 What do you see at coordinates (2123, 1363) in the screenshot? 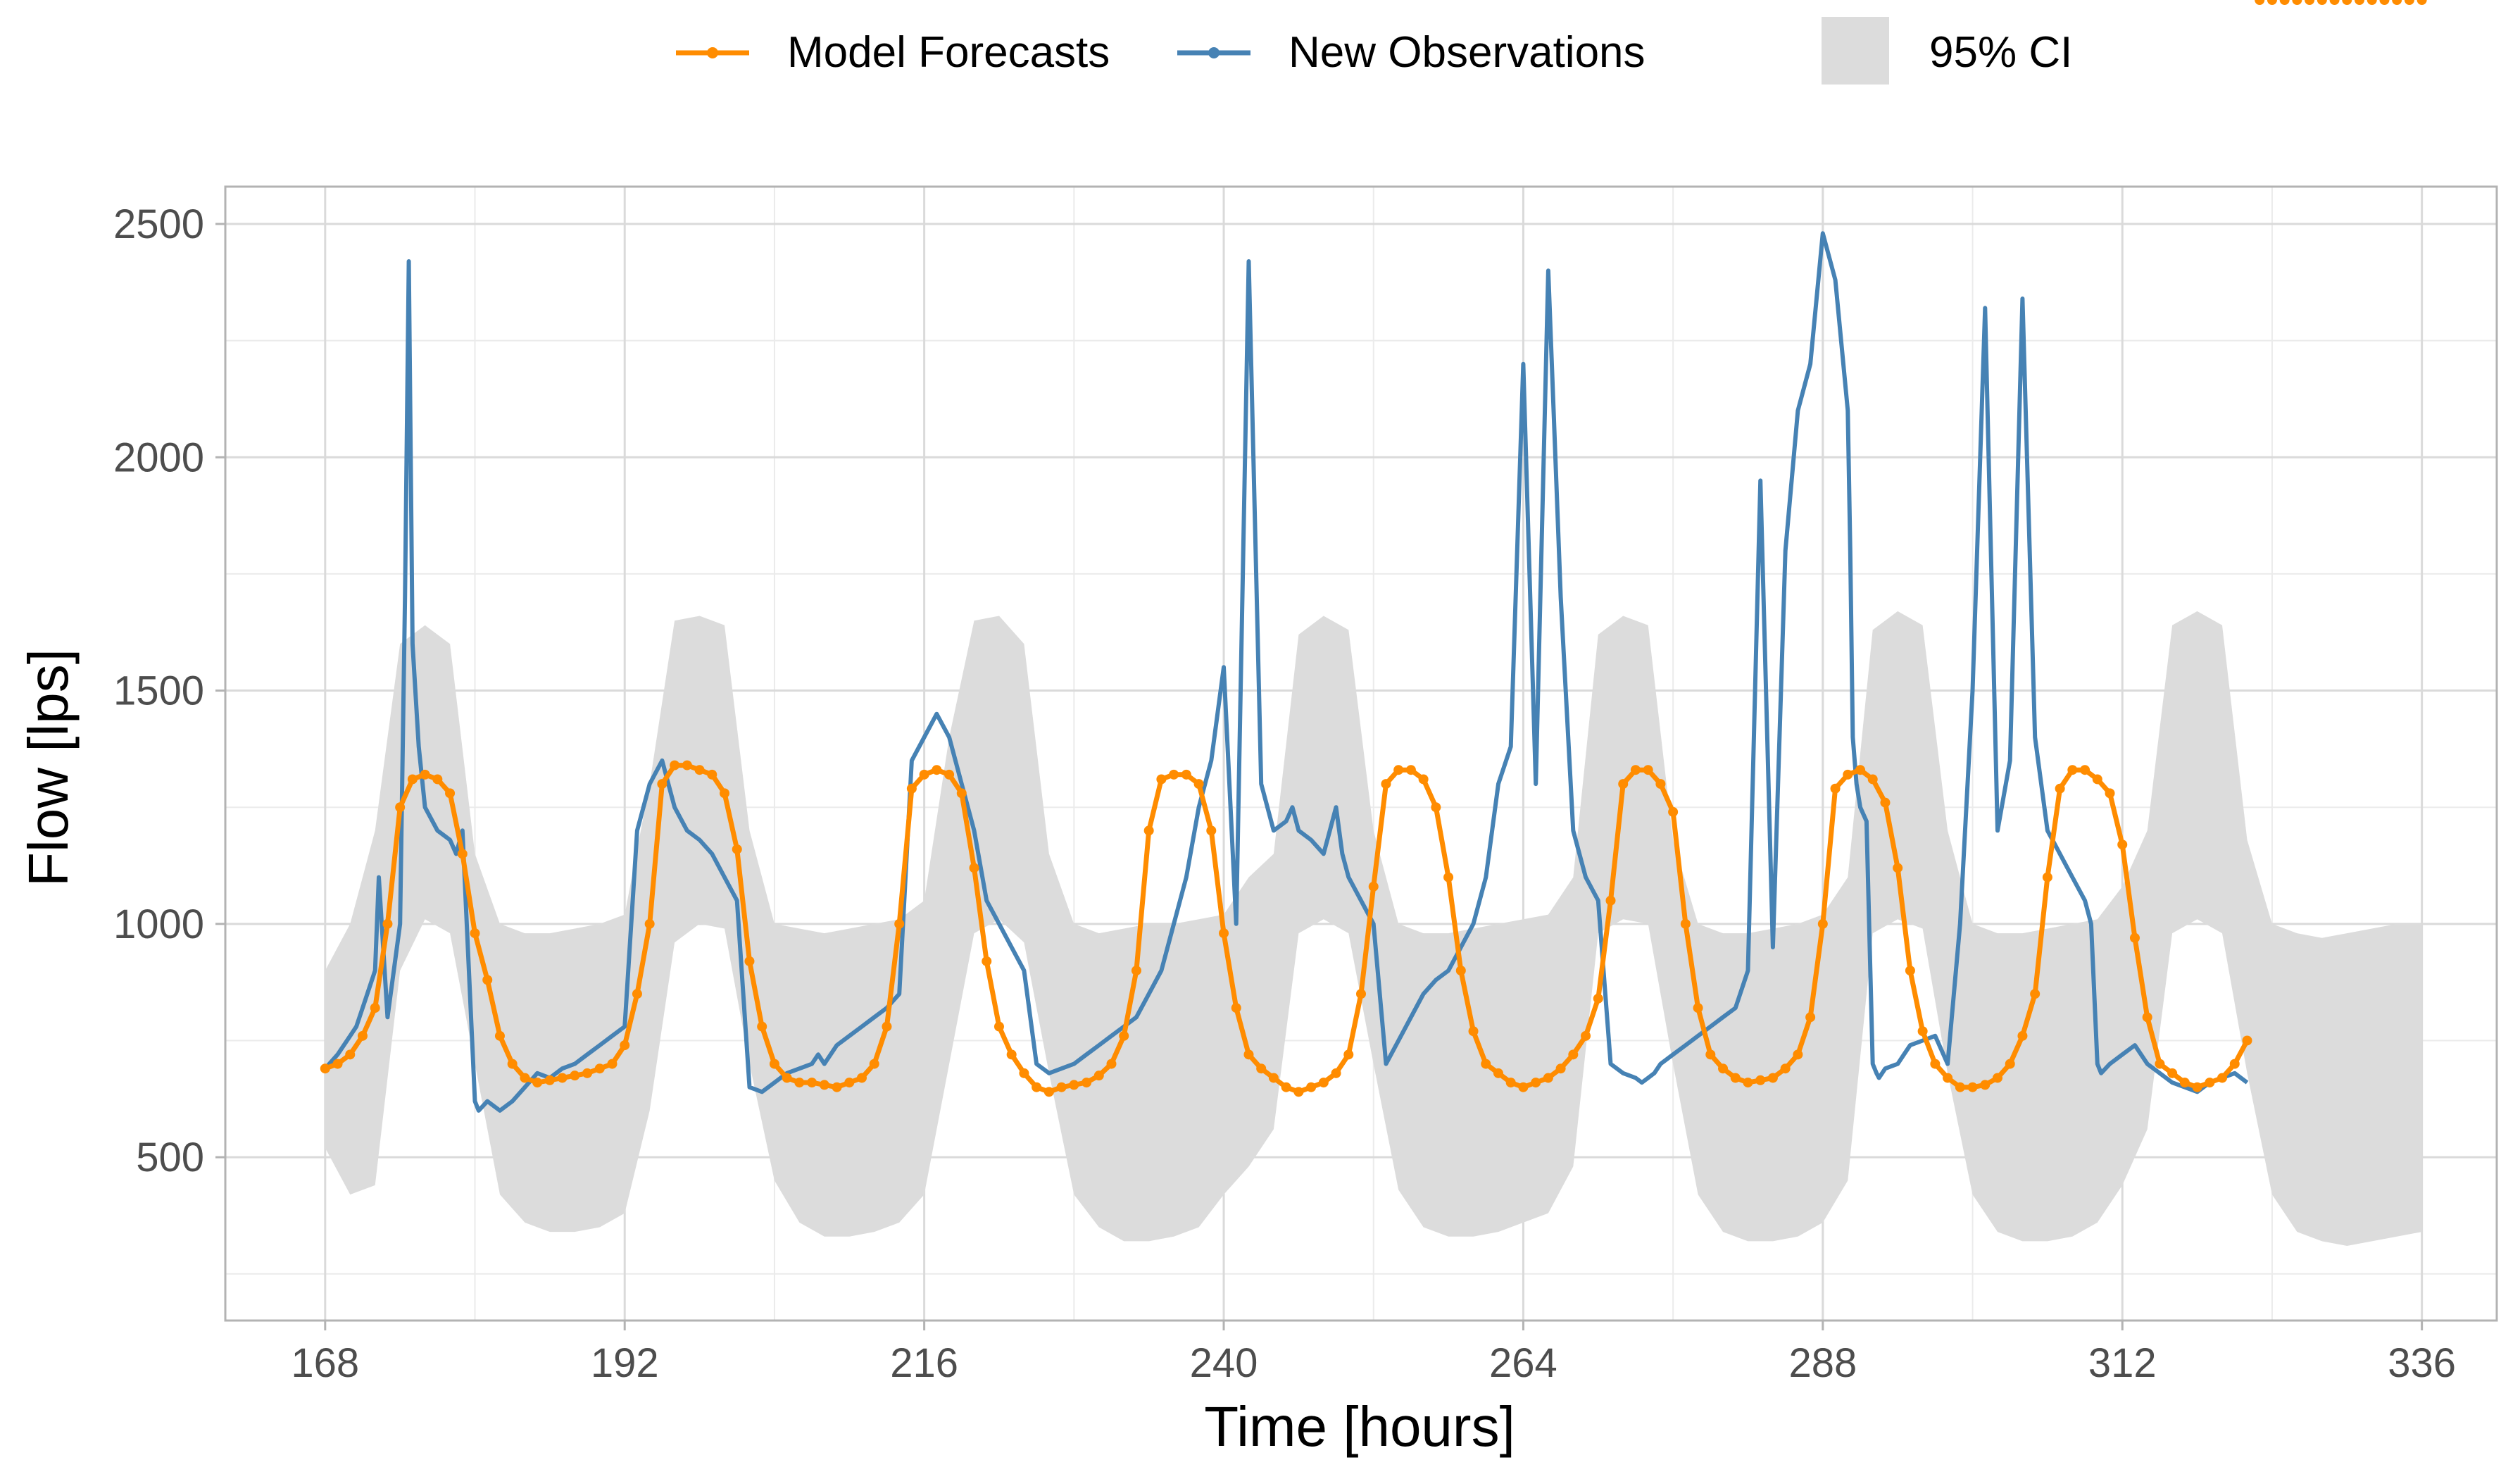
I see `x-tick-label: 312` at bounding box center [2123, 1363].